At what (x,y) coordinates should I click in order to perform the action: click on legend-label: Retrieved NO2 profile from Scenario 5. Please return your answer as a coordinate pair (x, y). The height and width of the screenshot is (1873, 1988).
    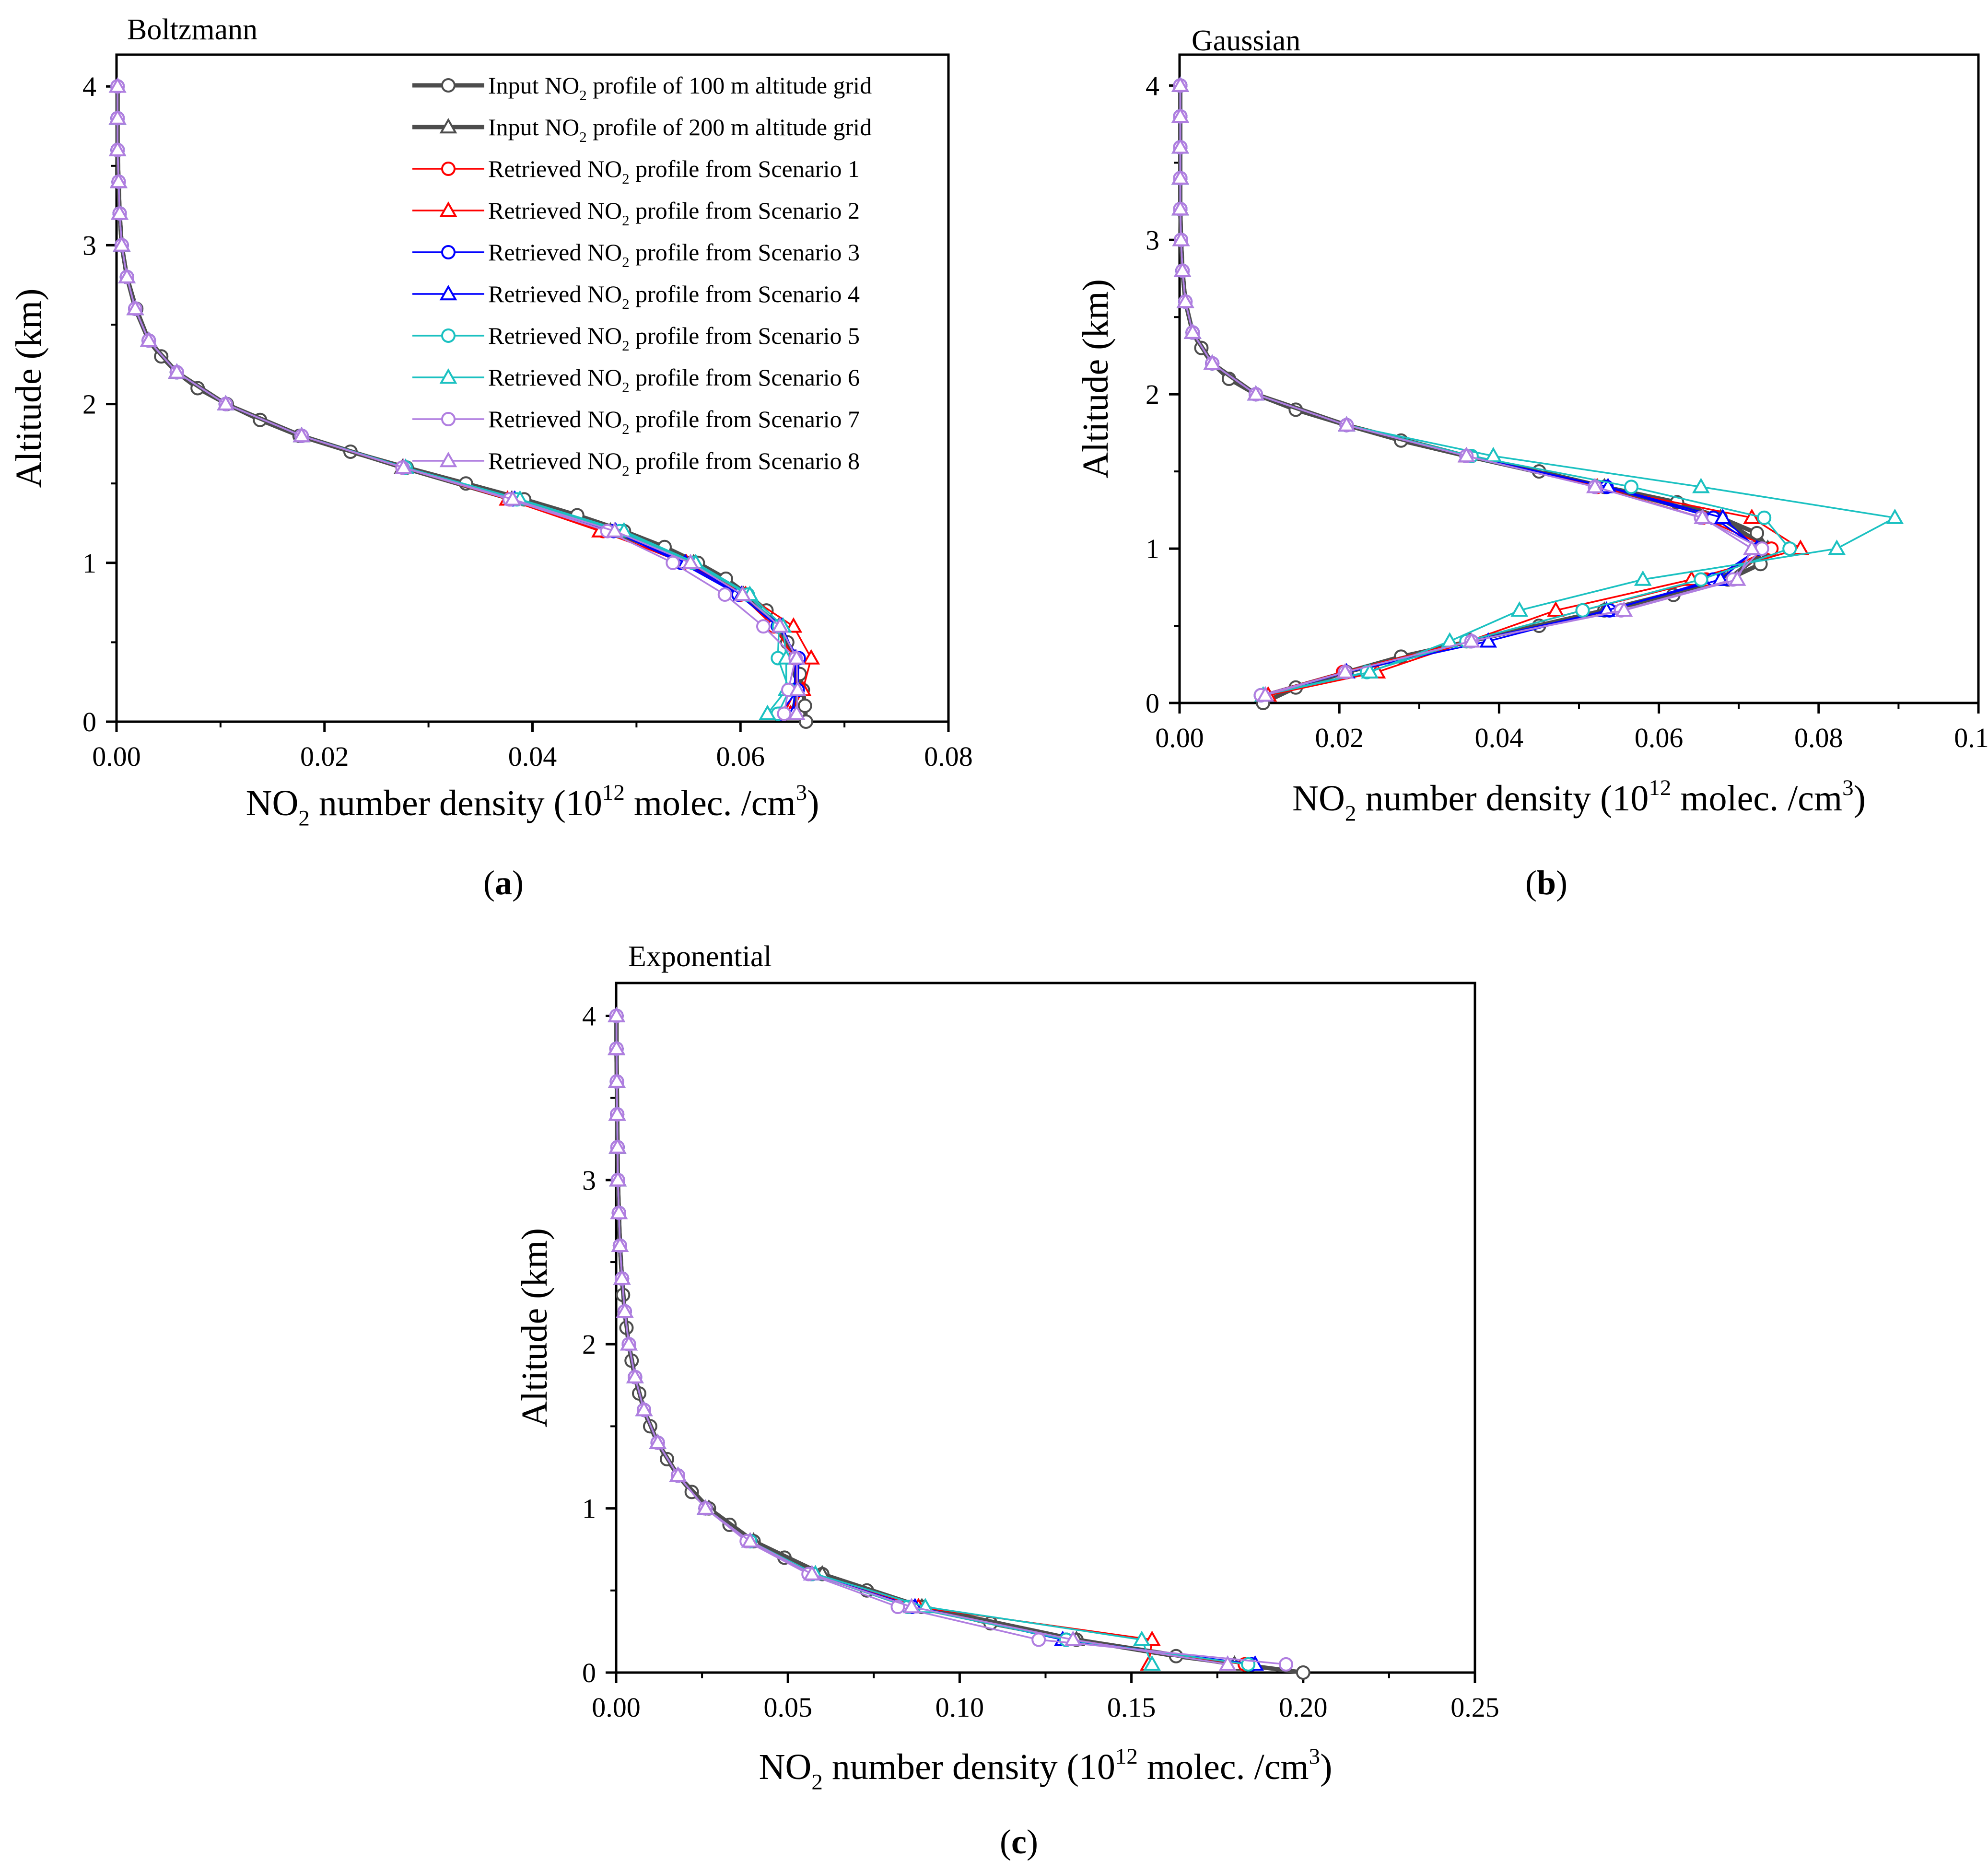
    Looking at the image, I should click on (674, 338).